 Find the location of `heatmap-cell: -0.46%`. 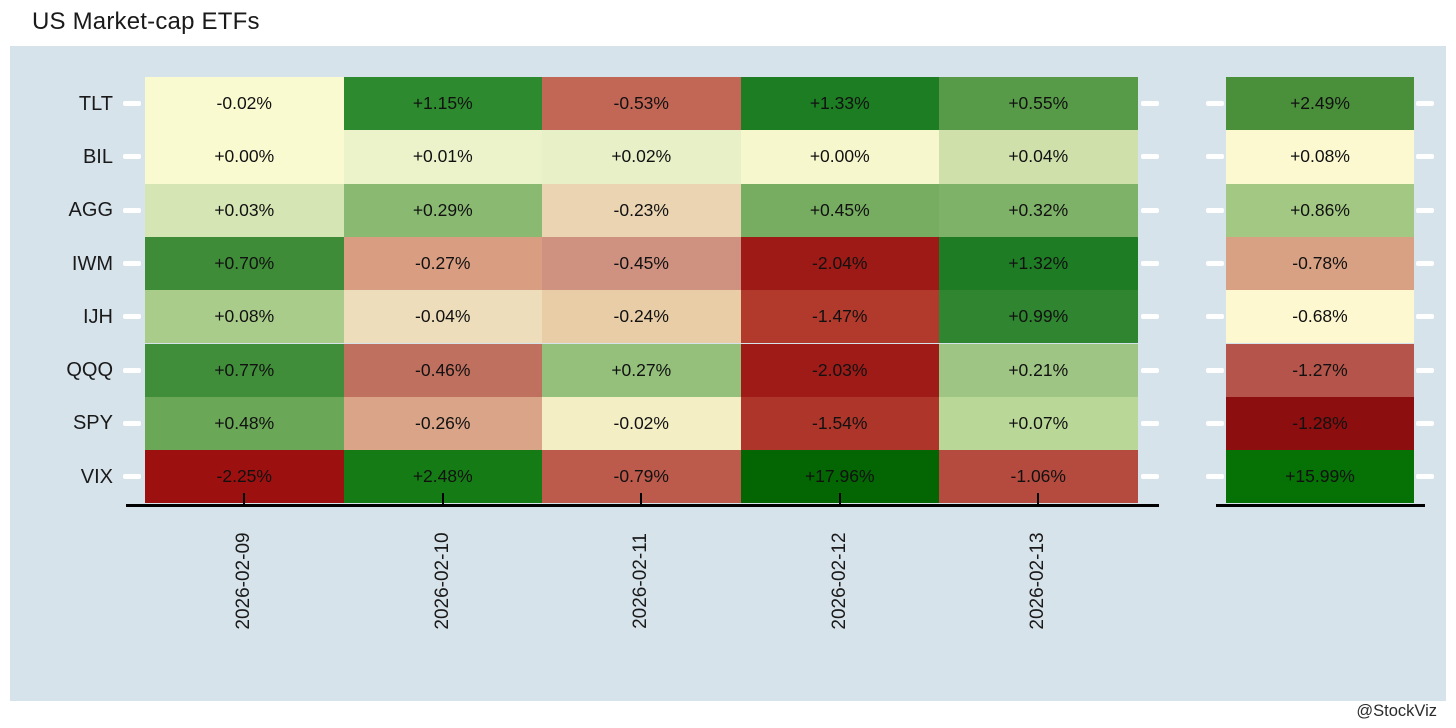

heatmap-cell: -0.46% is located at coordinates (442, 370).